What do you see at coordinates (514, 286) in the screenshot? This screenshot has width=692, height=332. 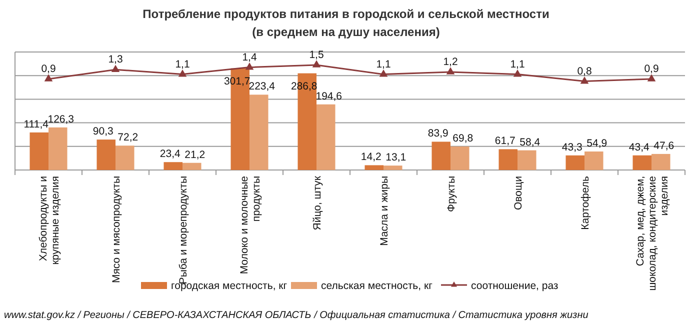 I see `legend-label: соотношение, раз` at bounding box center [514, 286].